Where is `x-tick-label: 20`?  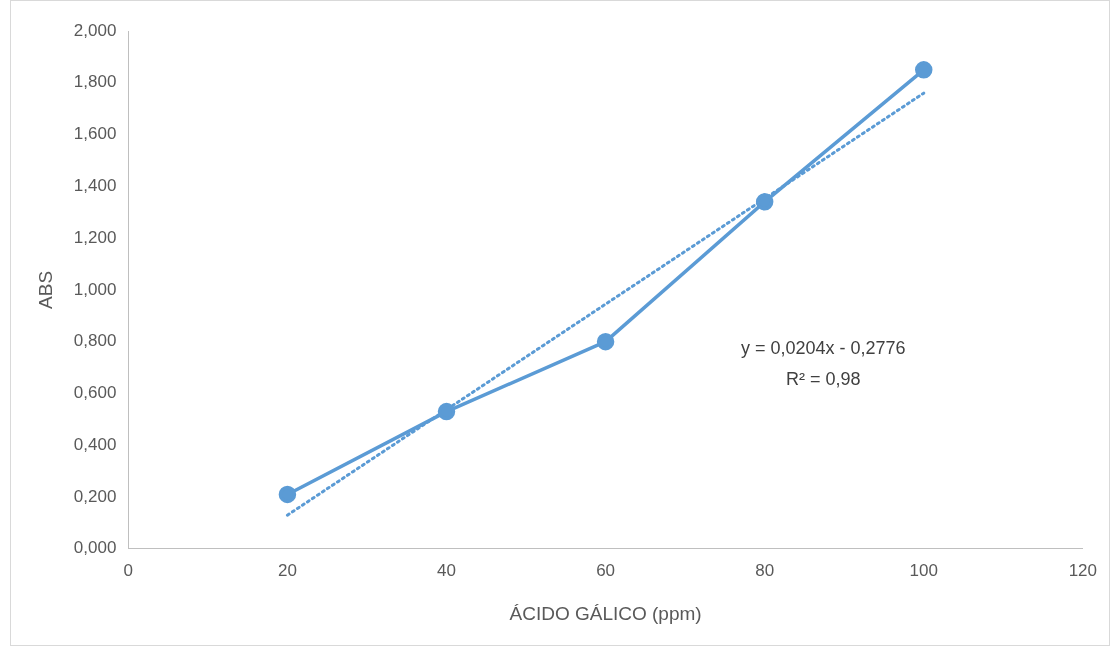
x-tick-label: 20 is located at coordinates (287, 570).